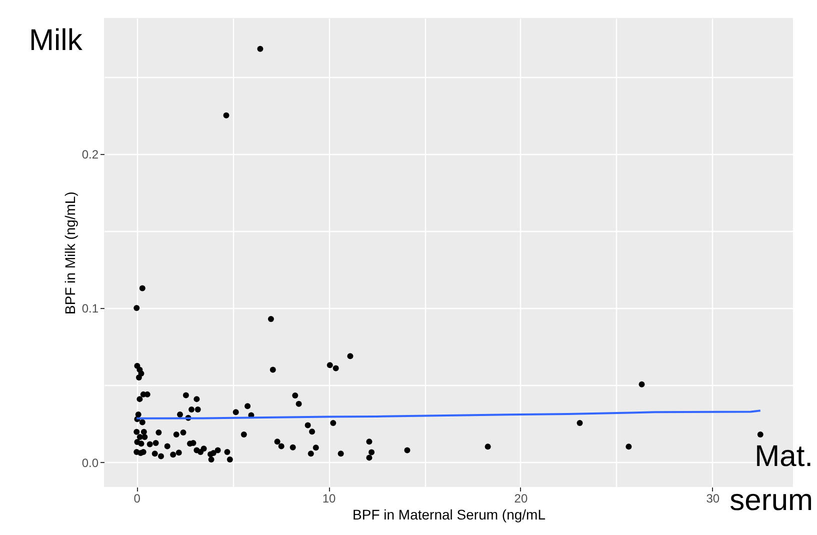  What do you see at coordinates (329, 499) in the screenshot?
I see `x-tick-label: 10` at bounding box center [329, 499].